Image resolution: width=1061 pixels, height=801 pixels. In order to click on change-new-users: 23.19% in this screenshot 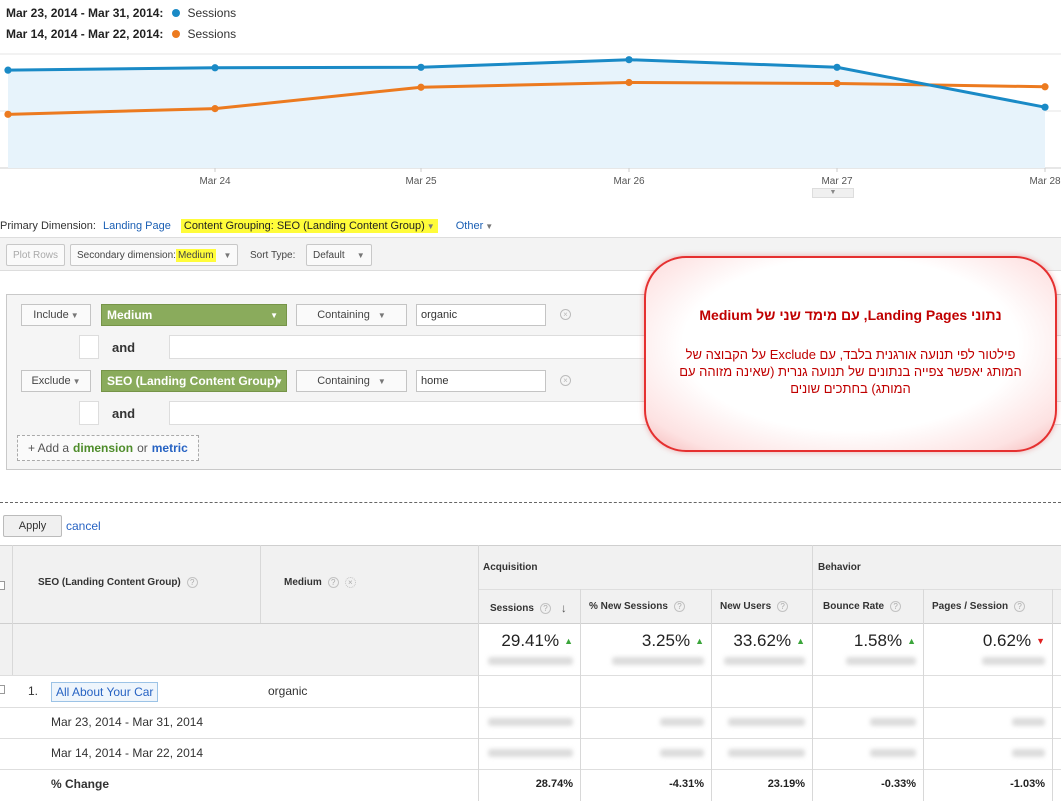, I will do `click(786, 784)`.